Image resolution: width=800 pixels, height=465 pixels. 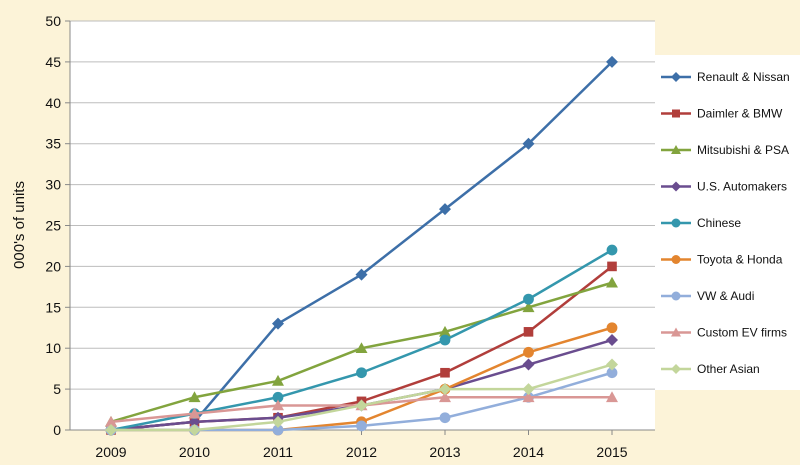 I want to click on legend-item: Chinese, so click(x=701, y=223).